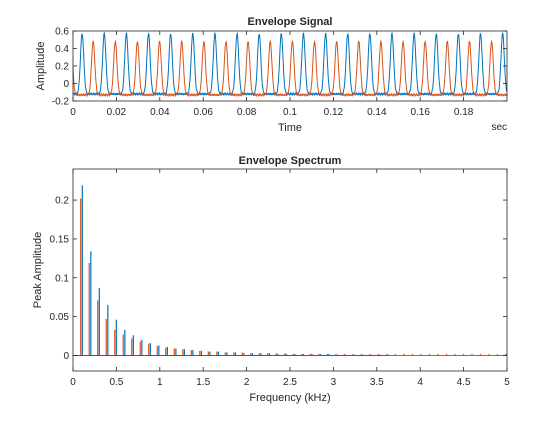 Image resolution: width=560 pixels, height=425 pixels. What do you see at coordinates (464, 112) in the screenshot?
I see `envelope-signal-xtick-label: 0.18` at bounding box center [464, 112].